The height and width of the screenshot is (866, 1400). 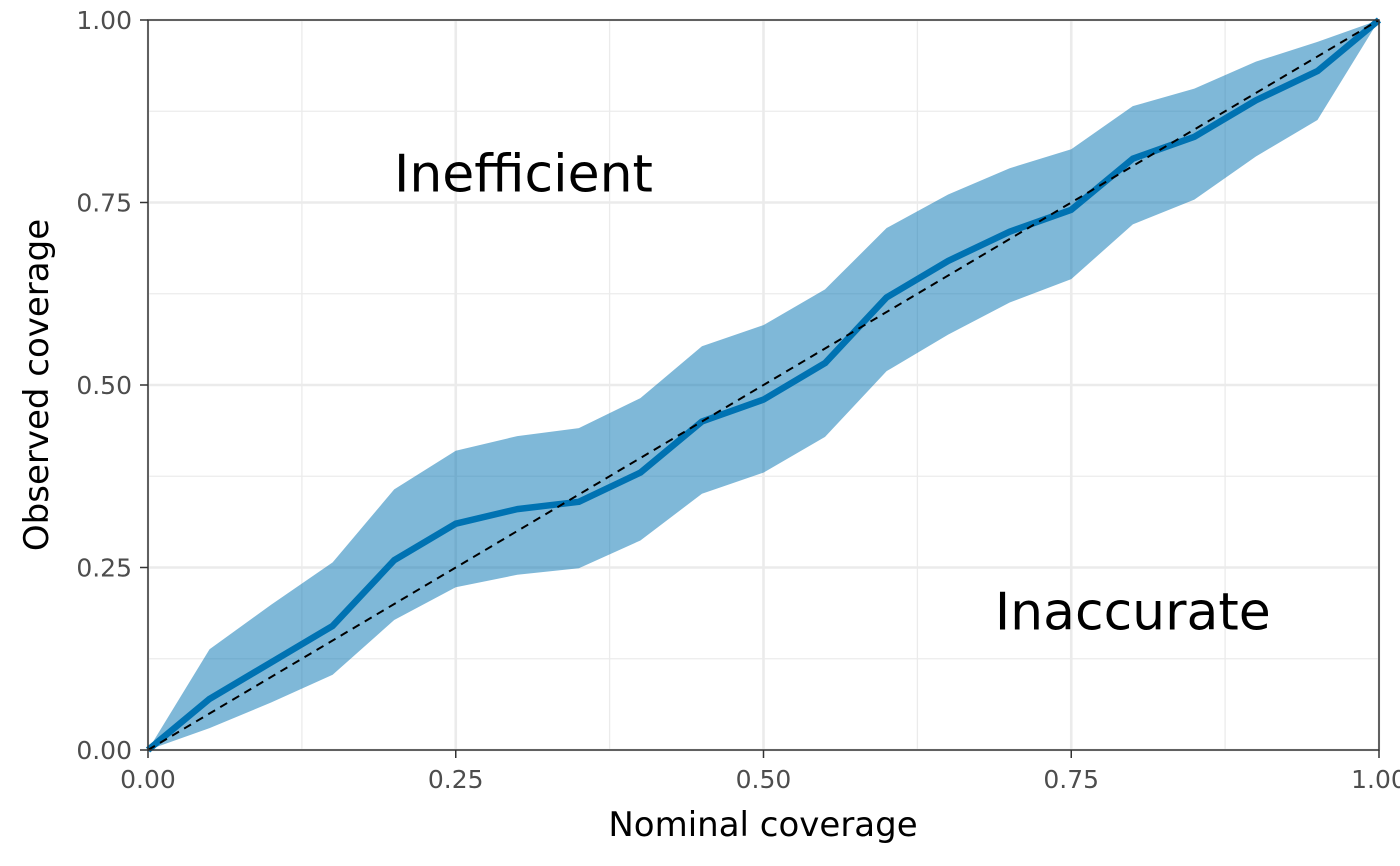 I want to click on y-tick-label: 0.00, so click(x=104, y=750).